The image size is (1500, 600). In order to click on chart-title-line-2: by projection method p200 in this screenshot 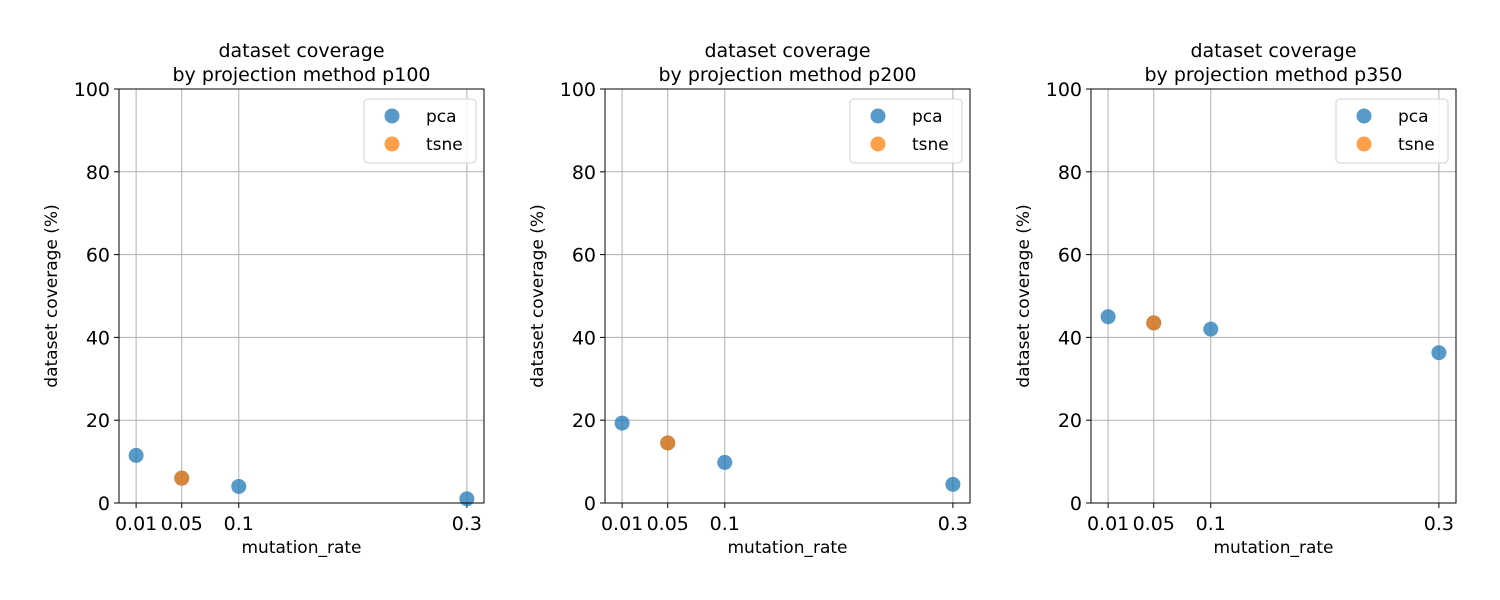, I will do `click(787, 75)`.